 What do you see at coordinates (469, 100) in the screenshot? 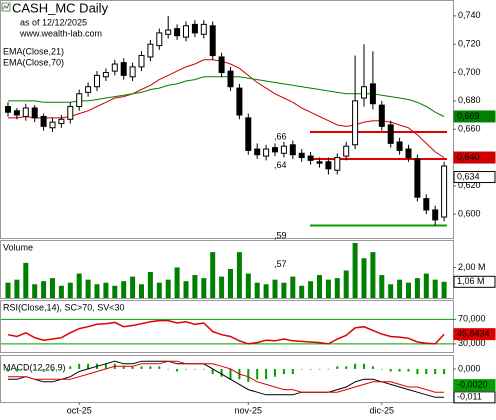
I see `y-tick-label: 0,680` at bounding box center [469, 100].